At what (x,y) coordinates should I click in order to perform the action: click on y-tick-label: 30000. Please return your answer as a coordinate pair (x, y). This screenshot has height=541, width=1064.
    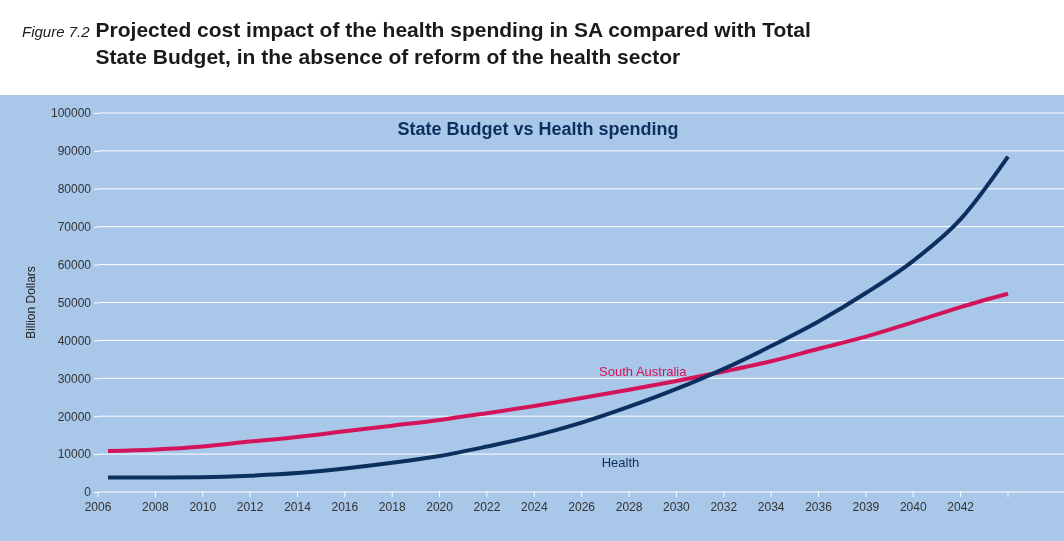
    Looking at the image, I should click on (74, 378).